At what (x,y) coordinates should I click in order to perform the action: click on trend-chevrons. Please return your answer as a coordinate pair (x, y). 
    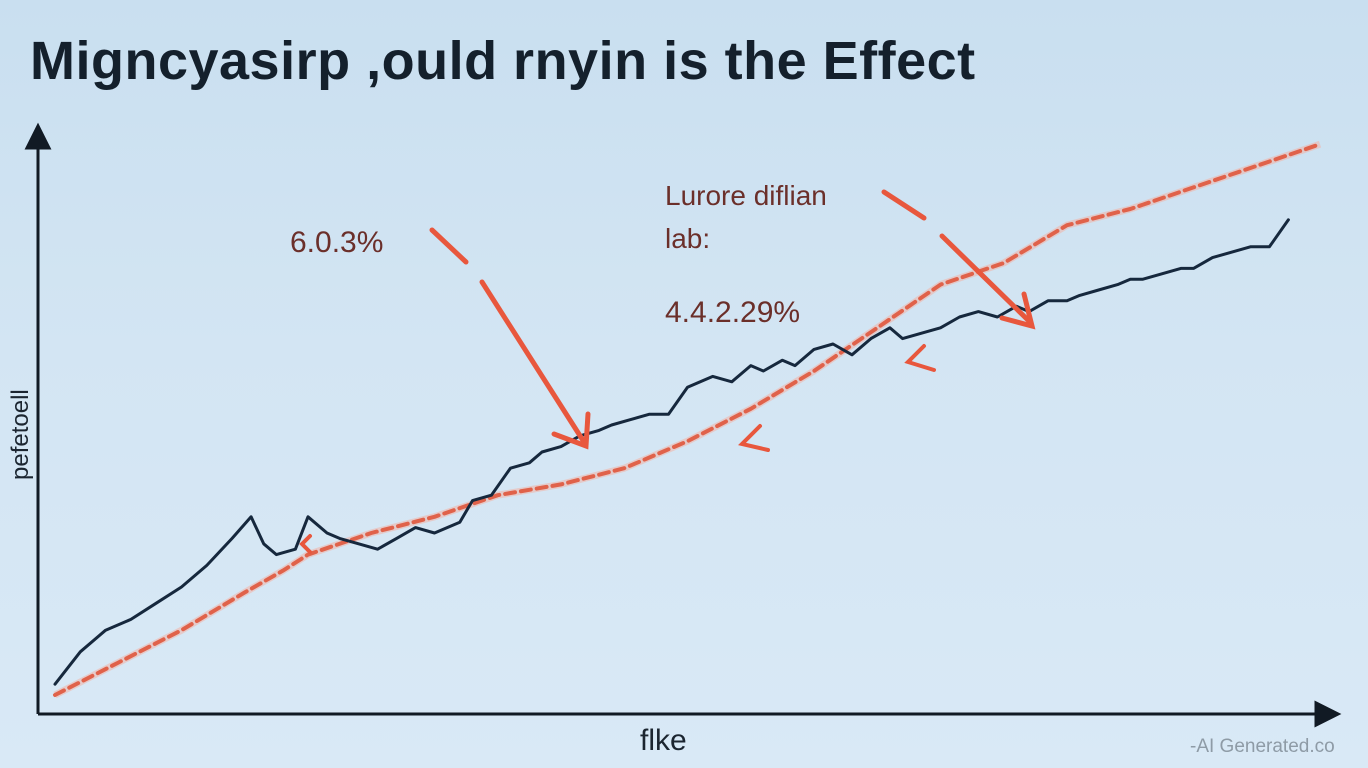
    Looking at the image, I should click on (617, 449).